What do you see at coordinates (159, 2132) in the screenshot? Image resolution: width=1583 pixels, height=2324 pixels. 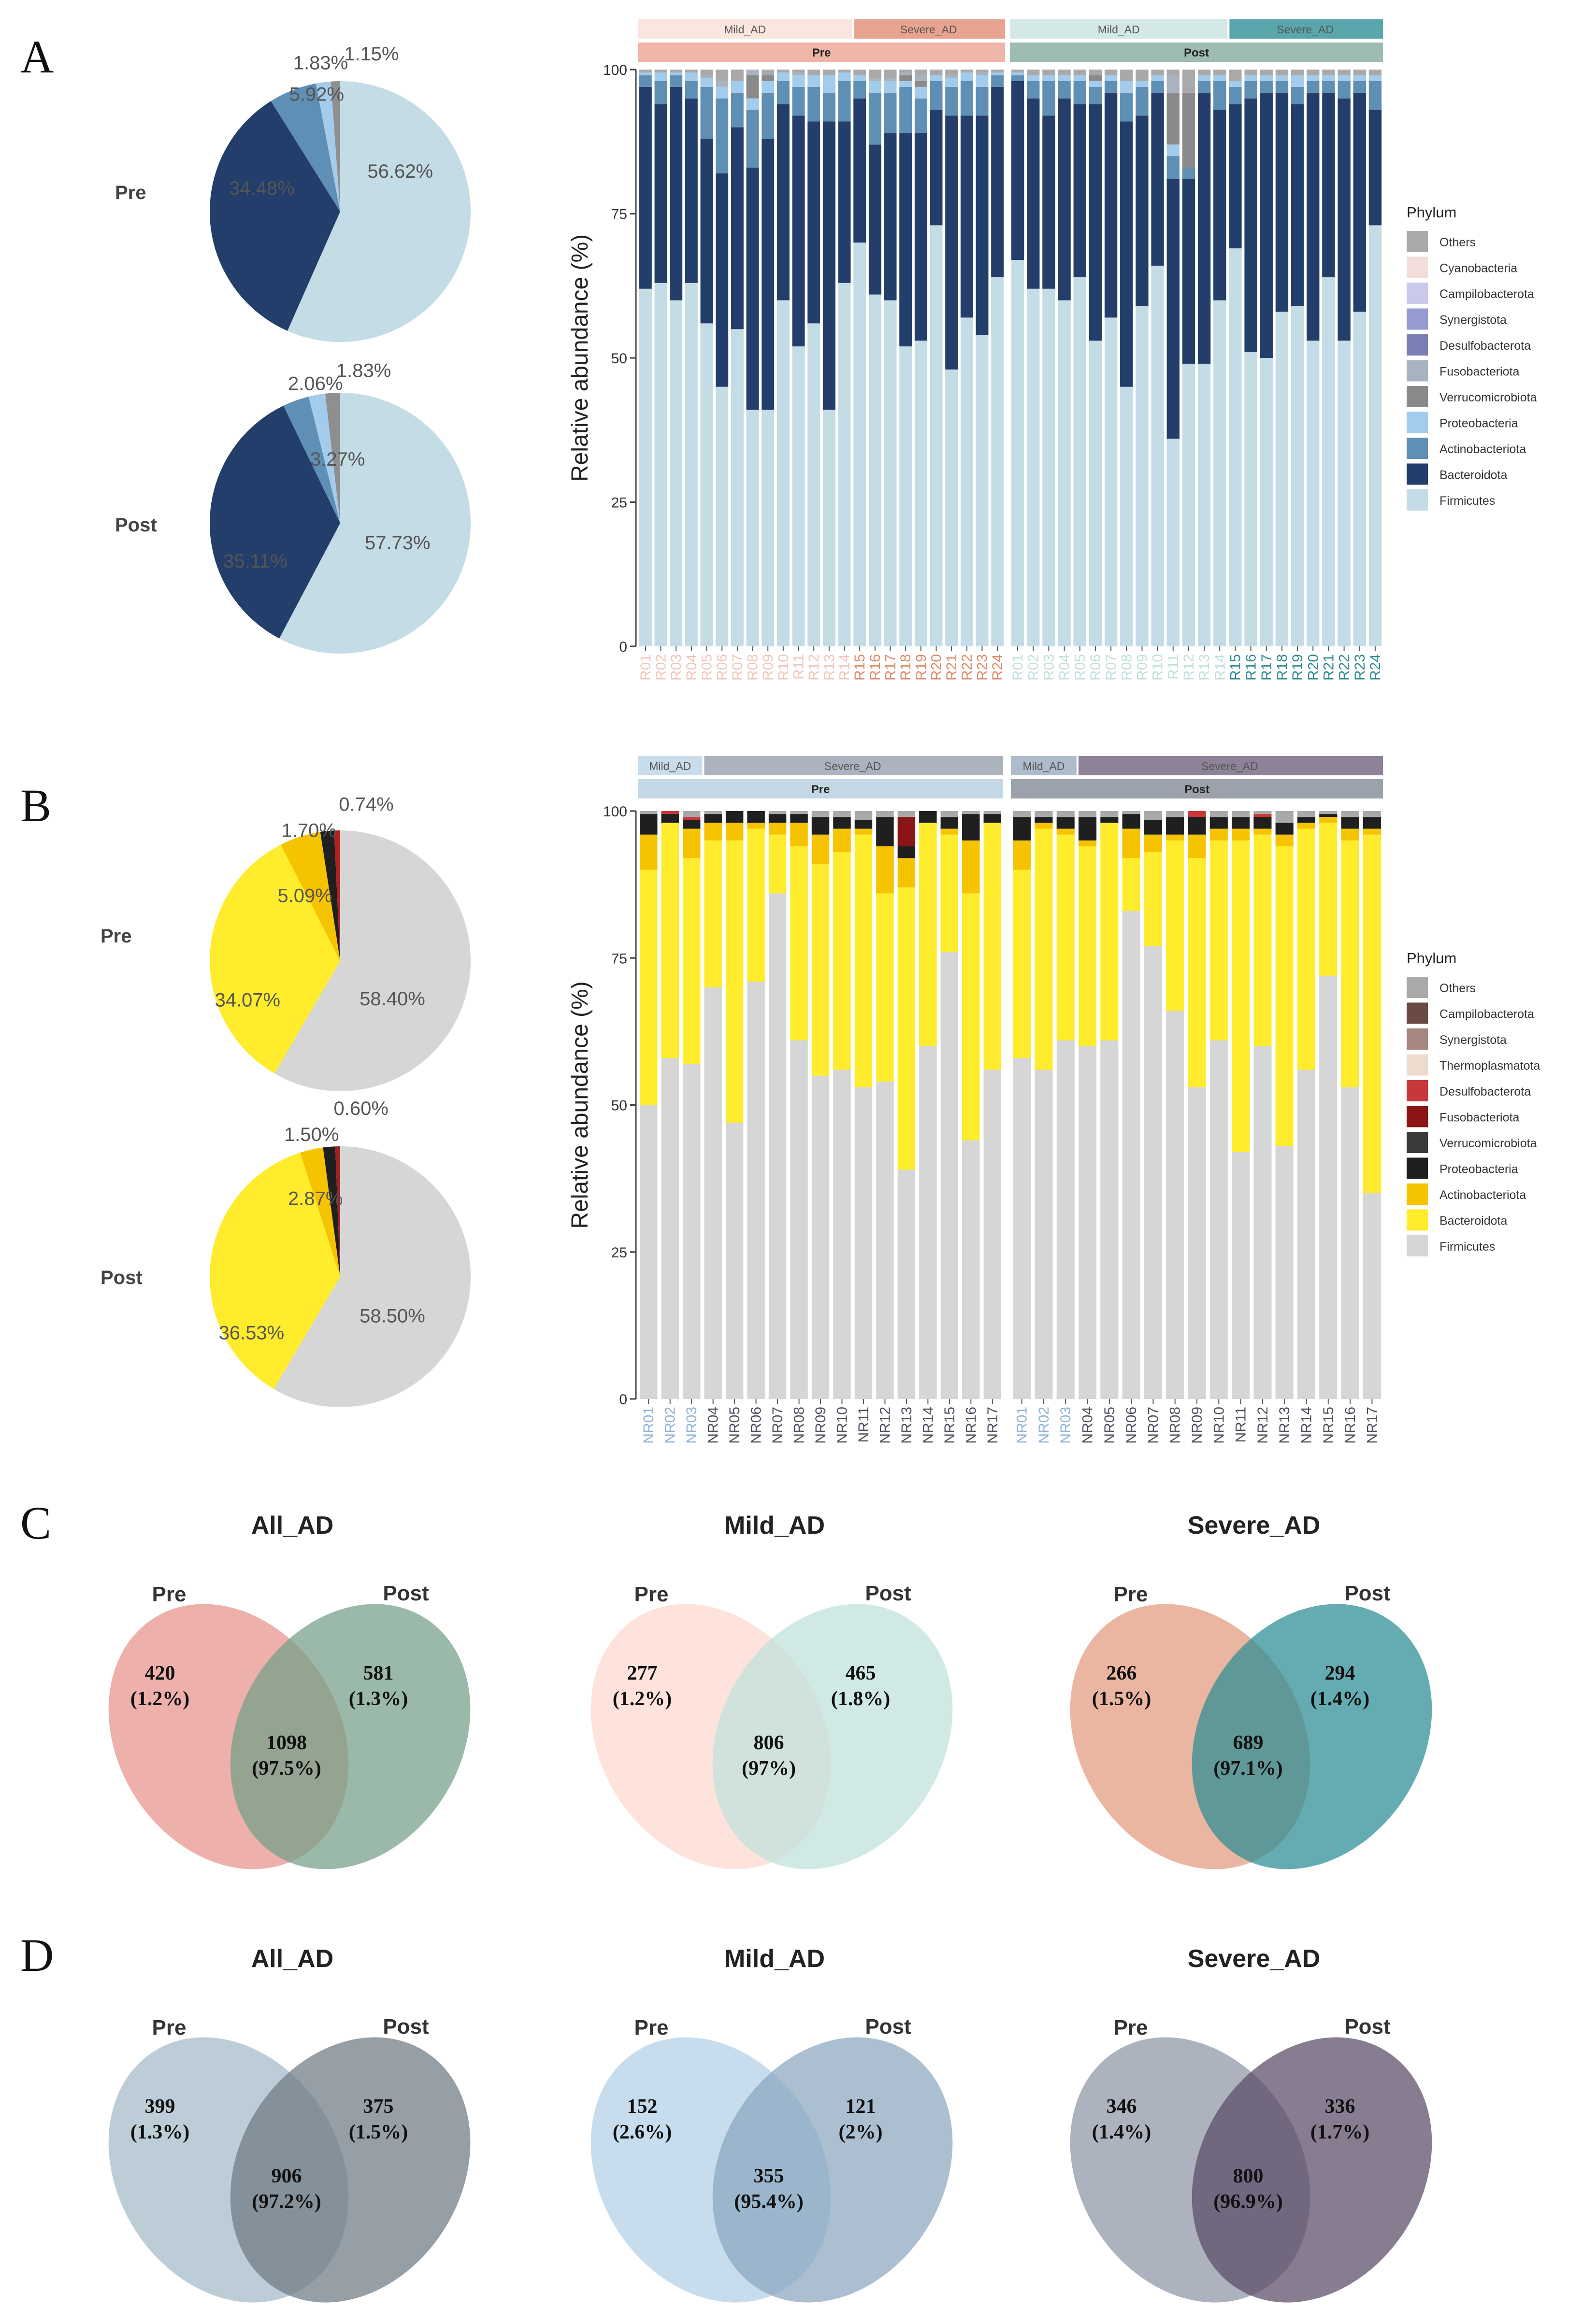 I see `venn-pre-pct: (1.3%)` at bounding box center [159, 2132].